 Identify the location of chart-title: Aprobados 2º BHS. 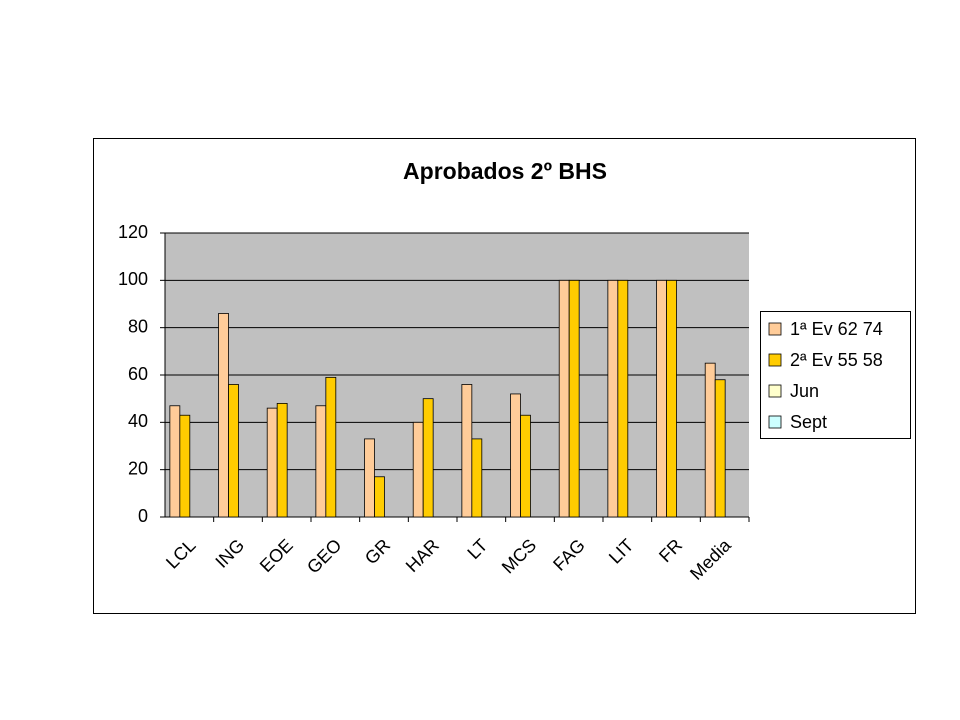
(505, 171).